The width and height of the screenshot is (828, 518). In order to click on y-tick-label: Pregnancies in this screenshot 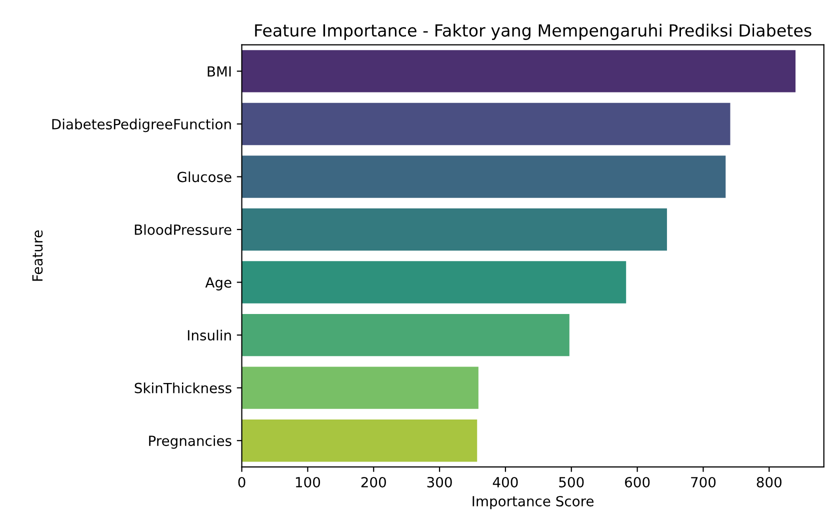, I will do `click(190, 442)`.